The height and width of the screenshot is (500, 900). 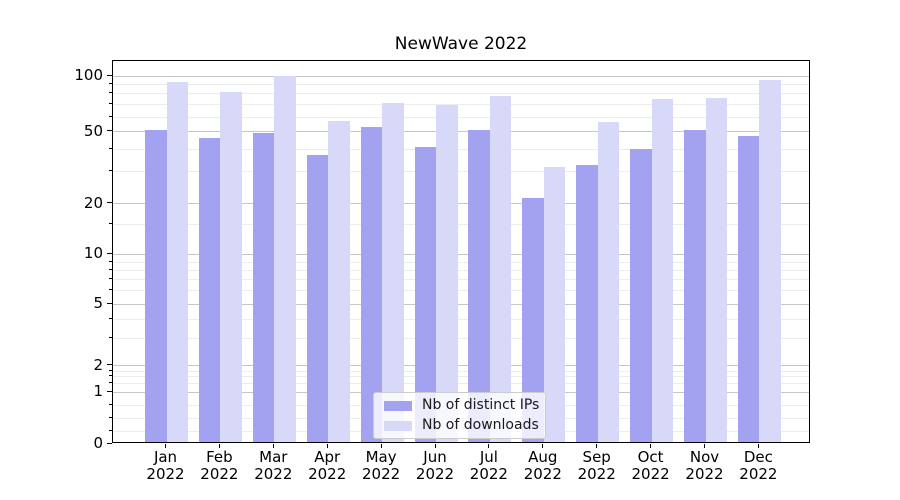 What do you see at coordinates (770, 260) in the screenshot?
I see `bar-downloads-dec-2022` at bounding box center [770, 260].